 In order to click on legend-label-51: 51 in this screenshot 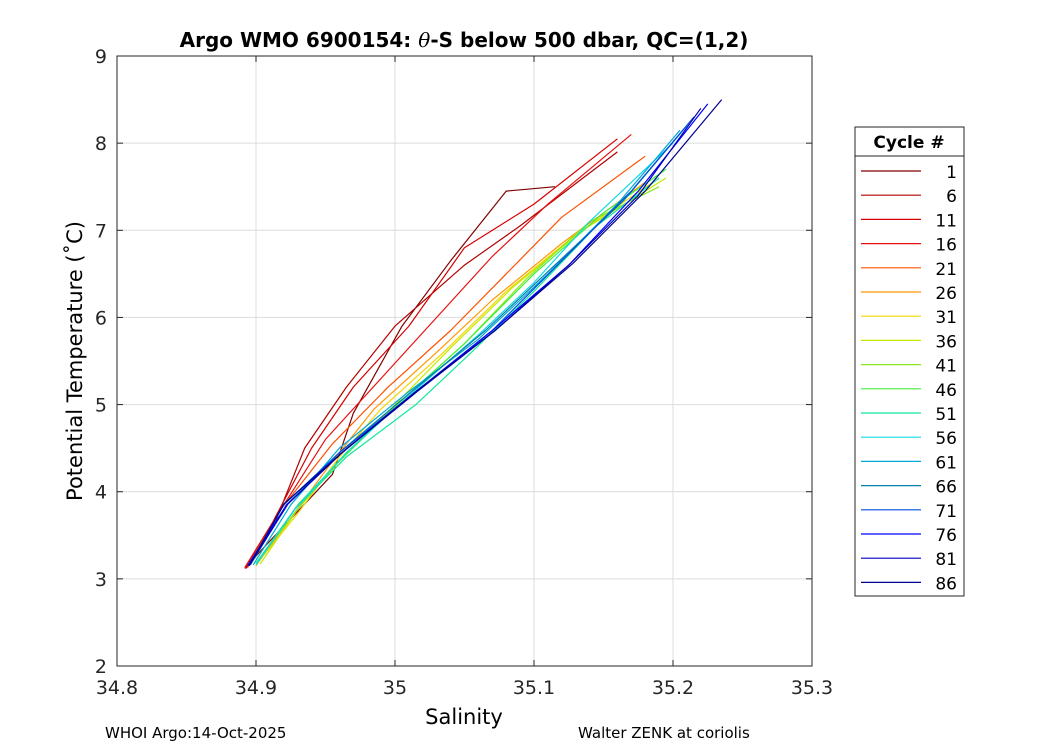, I will do `click(946, 415)`.